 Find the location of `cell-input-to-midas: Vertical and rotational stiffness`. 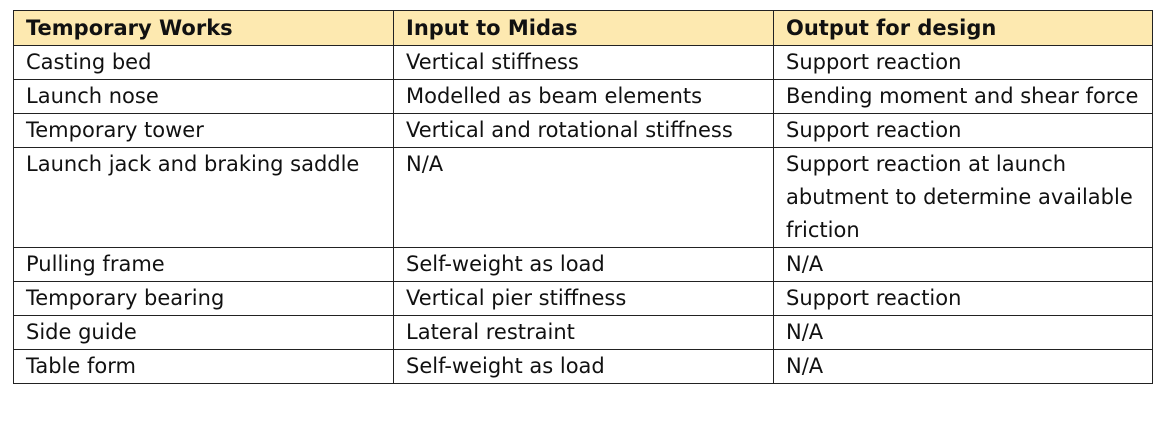

cell-input-to-midas: Vertical and rotational stiffness is located at coordinates (583, 130).